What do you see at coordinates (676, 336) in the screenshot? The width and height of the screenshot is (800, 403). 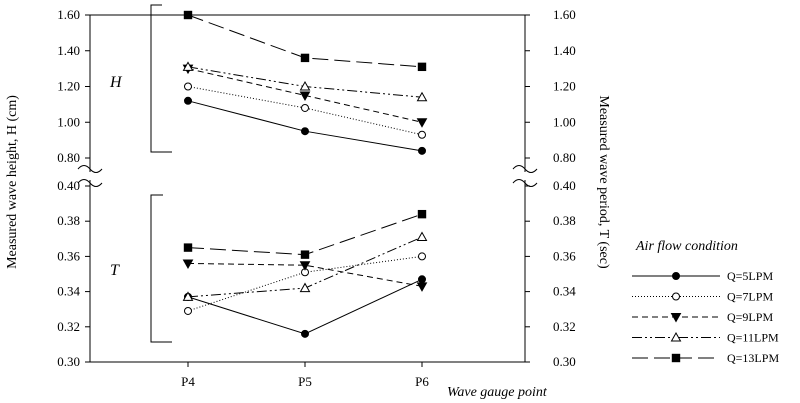 I see `legend-marker-q-11lpm` at bounding box center [676, 336].